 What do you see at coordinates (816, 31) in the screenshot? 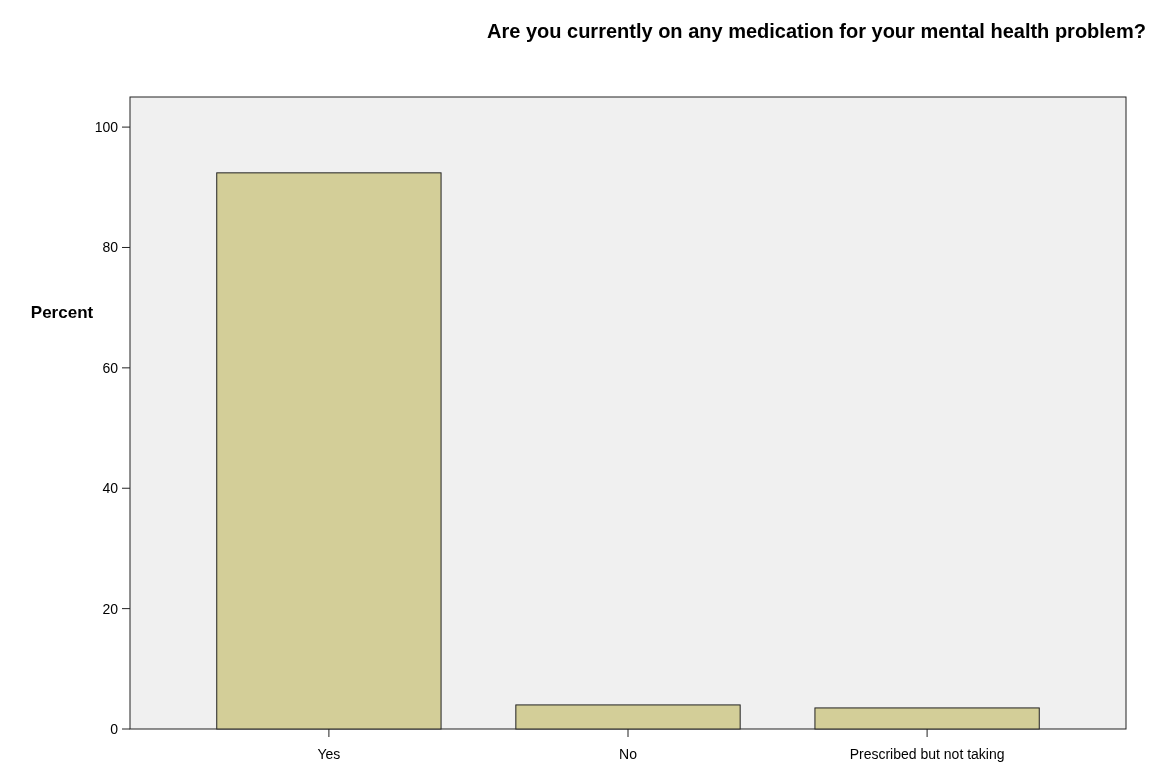
I see `chart-title: Are you currently on any medication for your mental health problem?` at bounding box center [816, 31].